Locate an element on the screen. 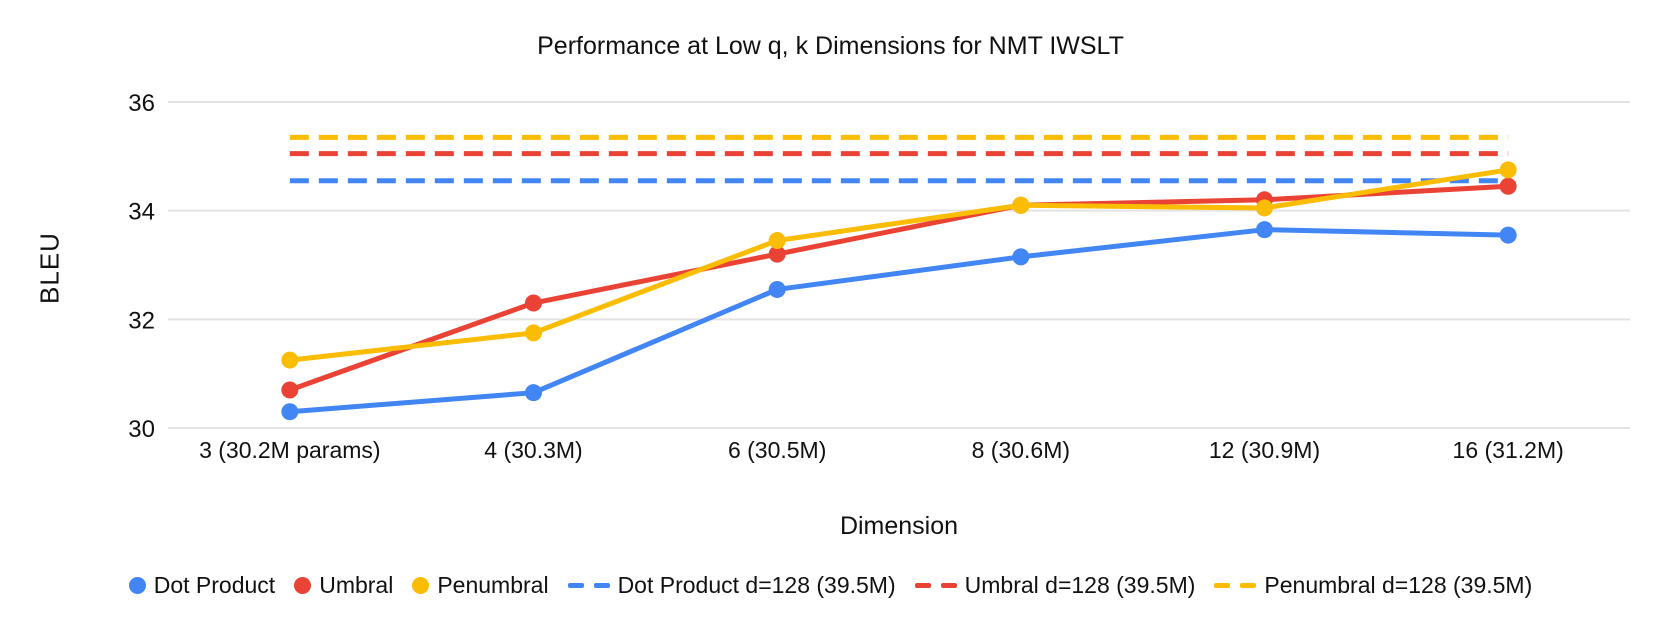 Image resolution: width=1661 pixels, height=636 pixels. y-tick-label: 36 is located at coordinates (141, 103).